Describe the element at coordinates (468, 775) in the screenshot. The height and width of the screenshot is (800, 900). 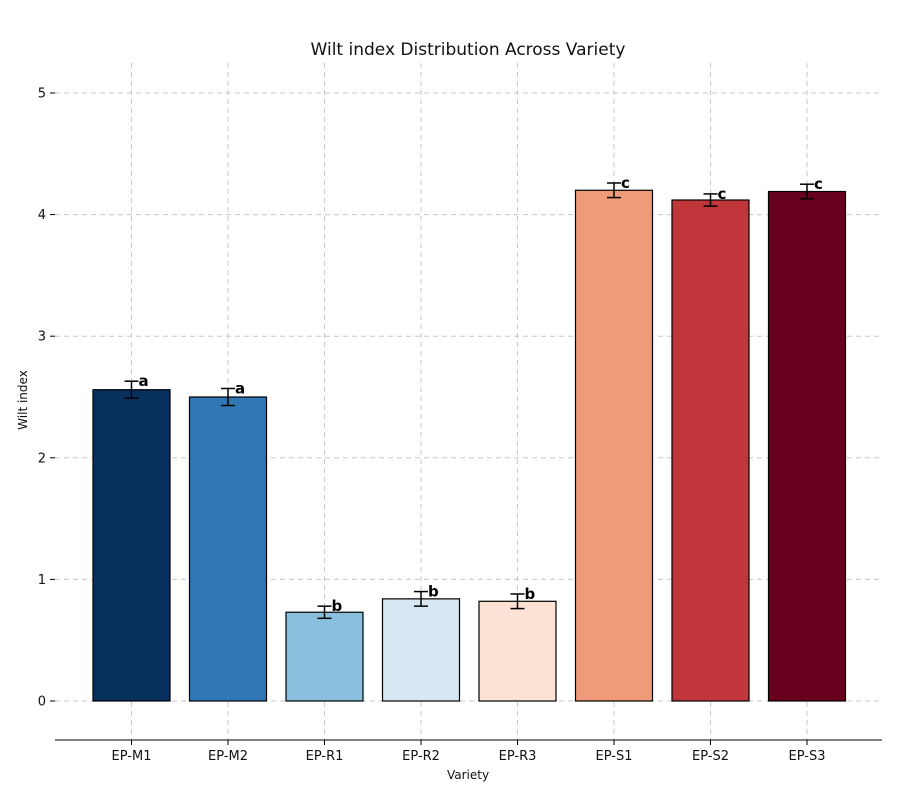
I see `x-axis-label: Variety` at that location.